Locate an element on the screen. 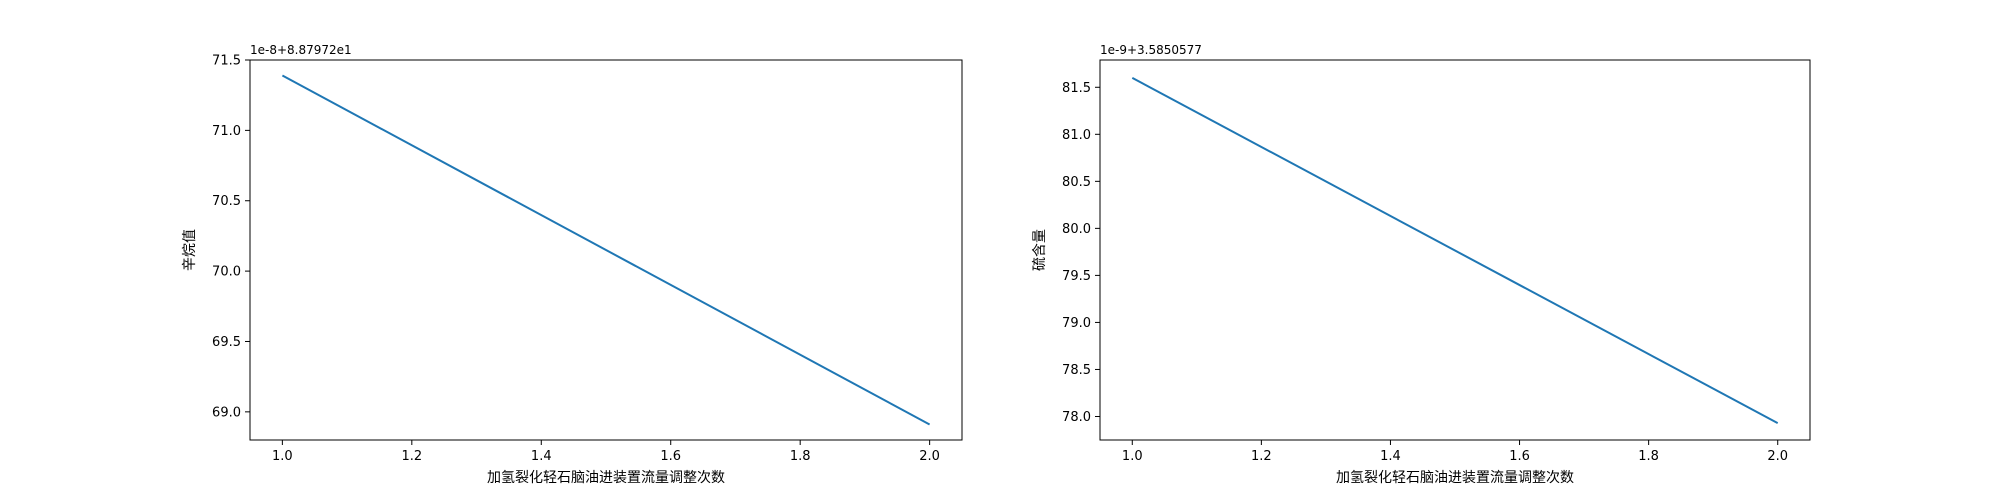 The width and height of the screenshot is (2000, 500). y-axis-label-octane: 辛烷值 is located at coordinates (190, 250).